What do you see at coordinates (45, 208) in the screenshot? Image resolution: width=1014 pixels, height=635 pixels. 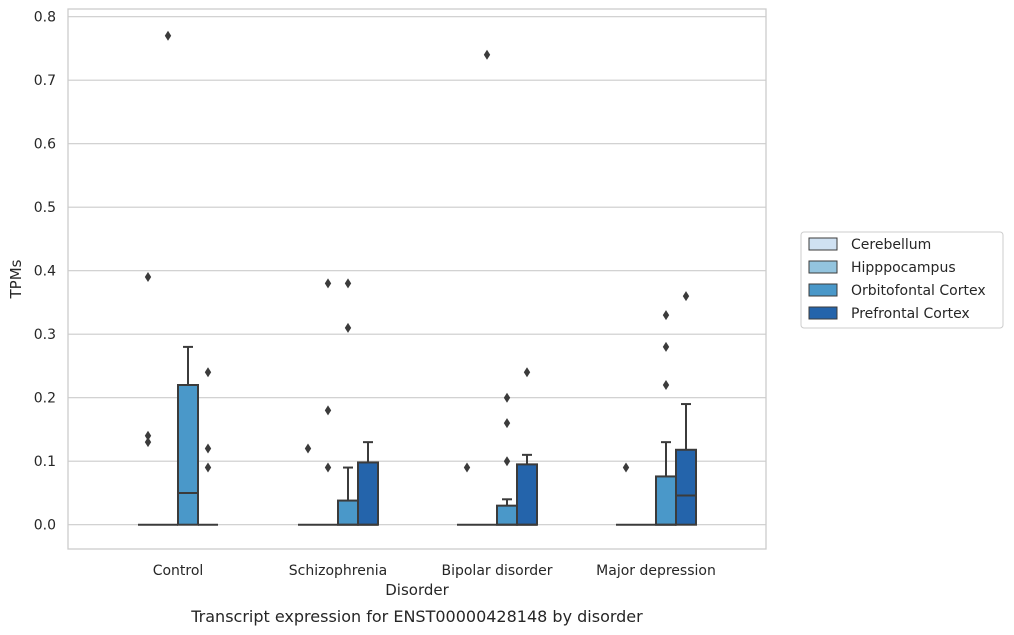 I see `y-tick-label: 0.5` at bounding box center [45, 208].